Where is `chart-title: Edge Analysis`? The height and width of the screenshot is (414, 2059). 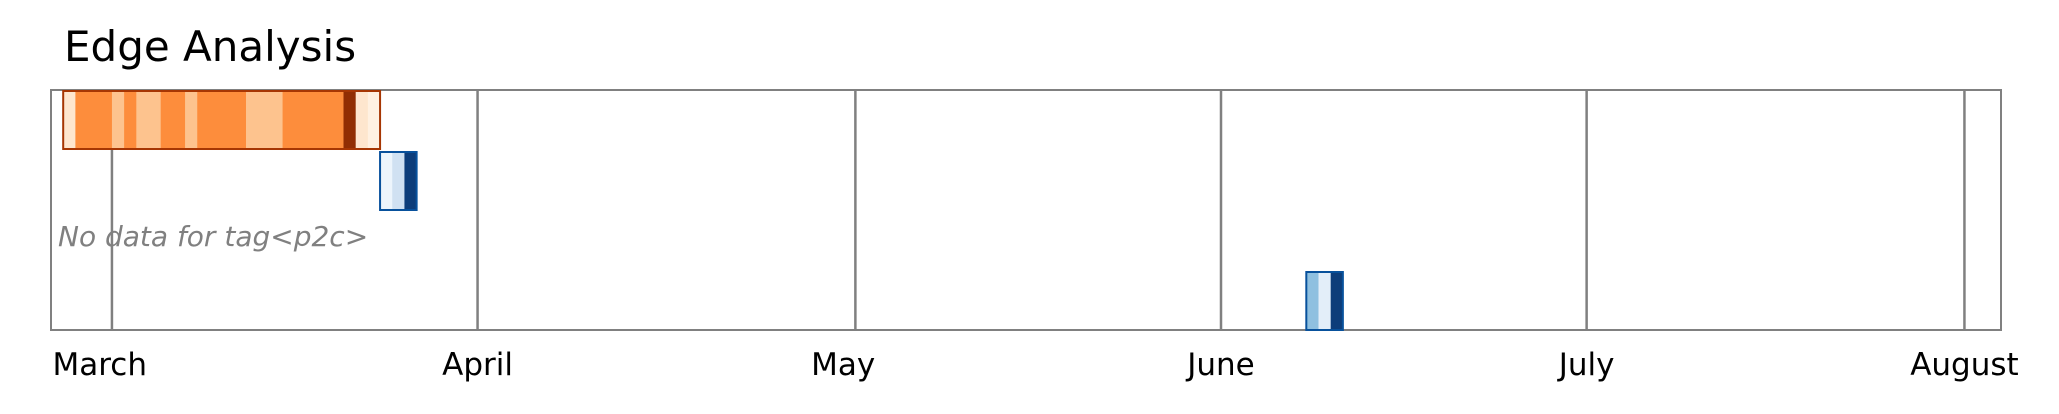 chart-title: Edge Analysis is located at coordinates (210, 46).